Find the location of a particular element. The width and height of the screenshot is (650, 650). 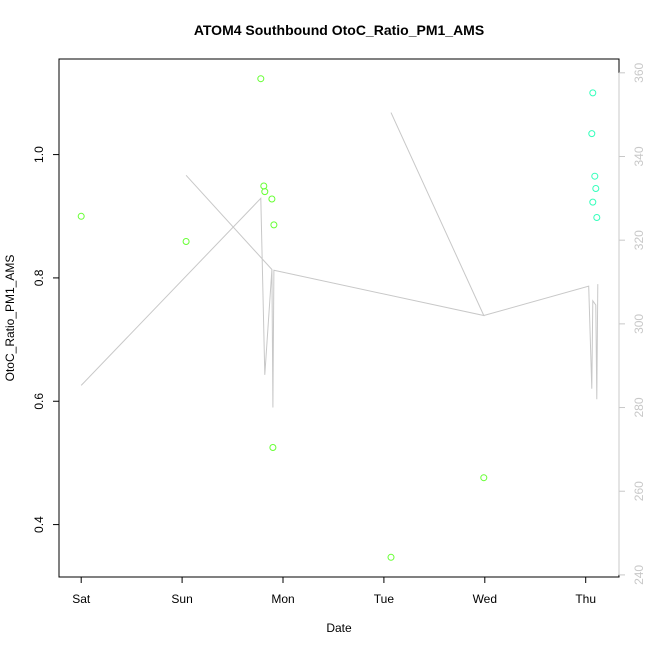

y2-tick-label: 300 is located at coordinates (639, 324).